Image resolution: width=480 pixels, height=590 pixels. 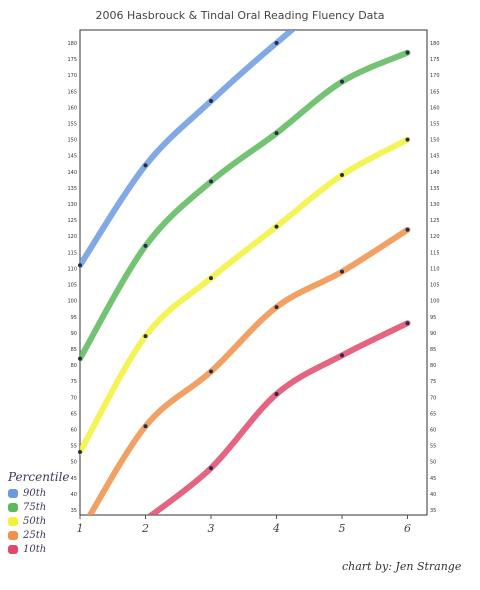 I want to click on y-tick-label-left: 75, so click(x=74, y=382).